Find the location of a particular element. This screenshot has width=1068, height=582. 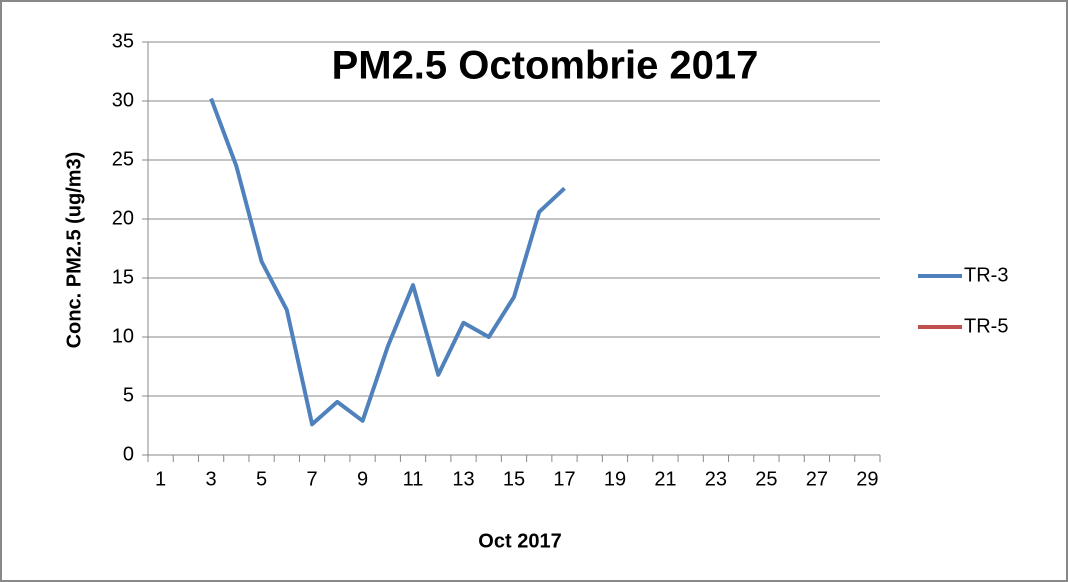

y-tick-label: 15 is located at coordinates (123, 277).